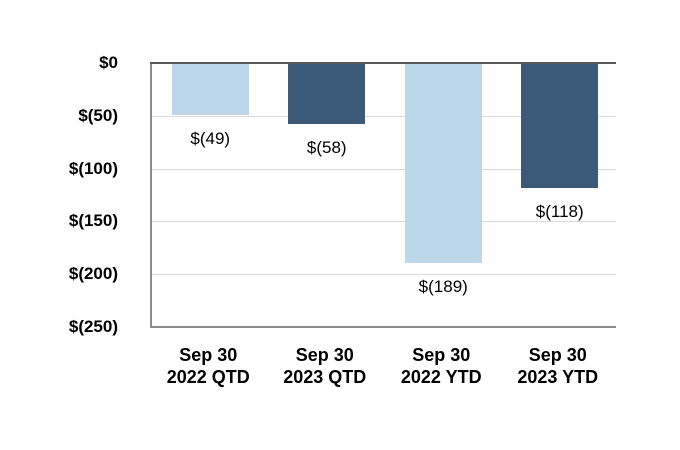 This screenshot has height=450, width=680. I want to click on bar-value-label: $(189), so click(443, 286).